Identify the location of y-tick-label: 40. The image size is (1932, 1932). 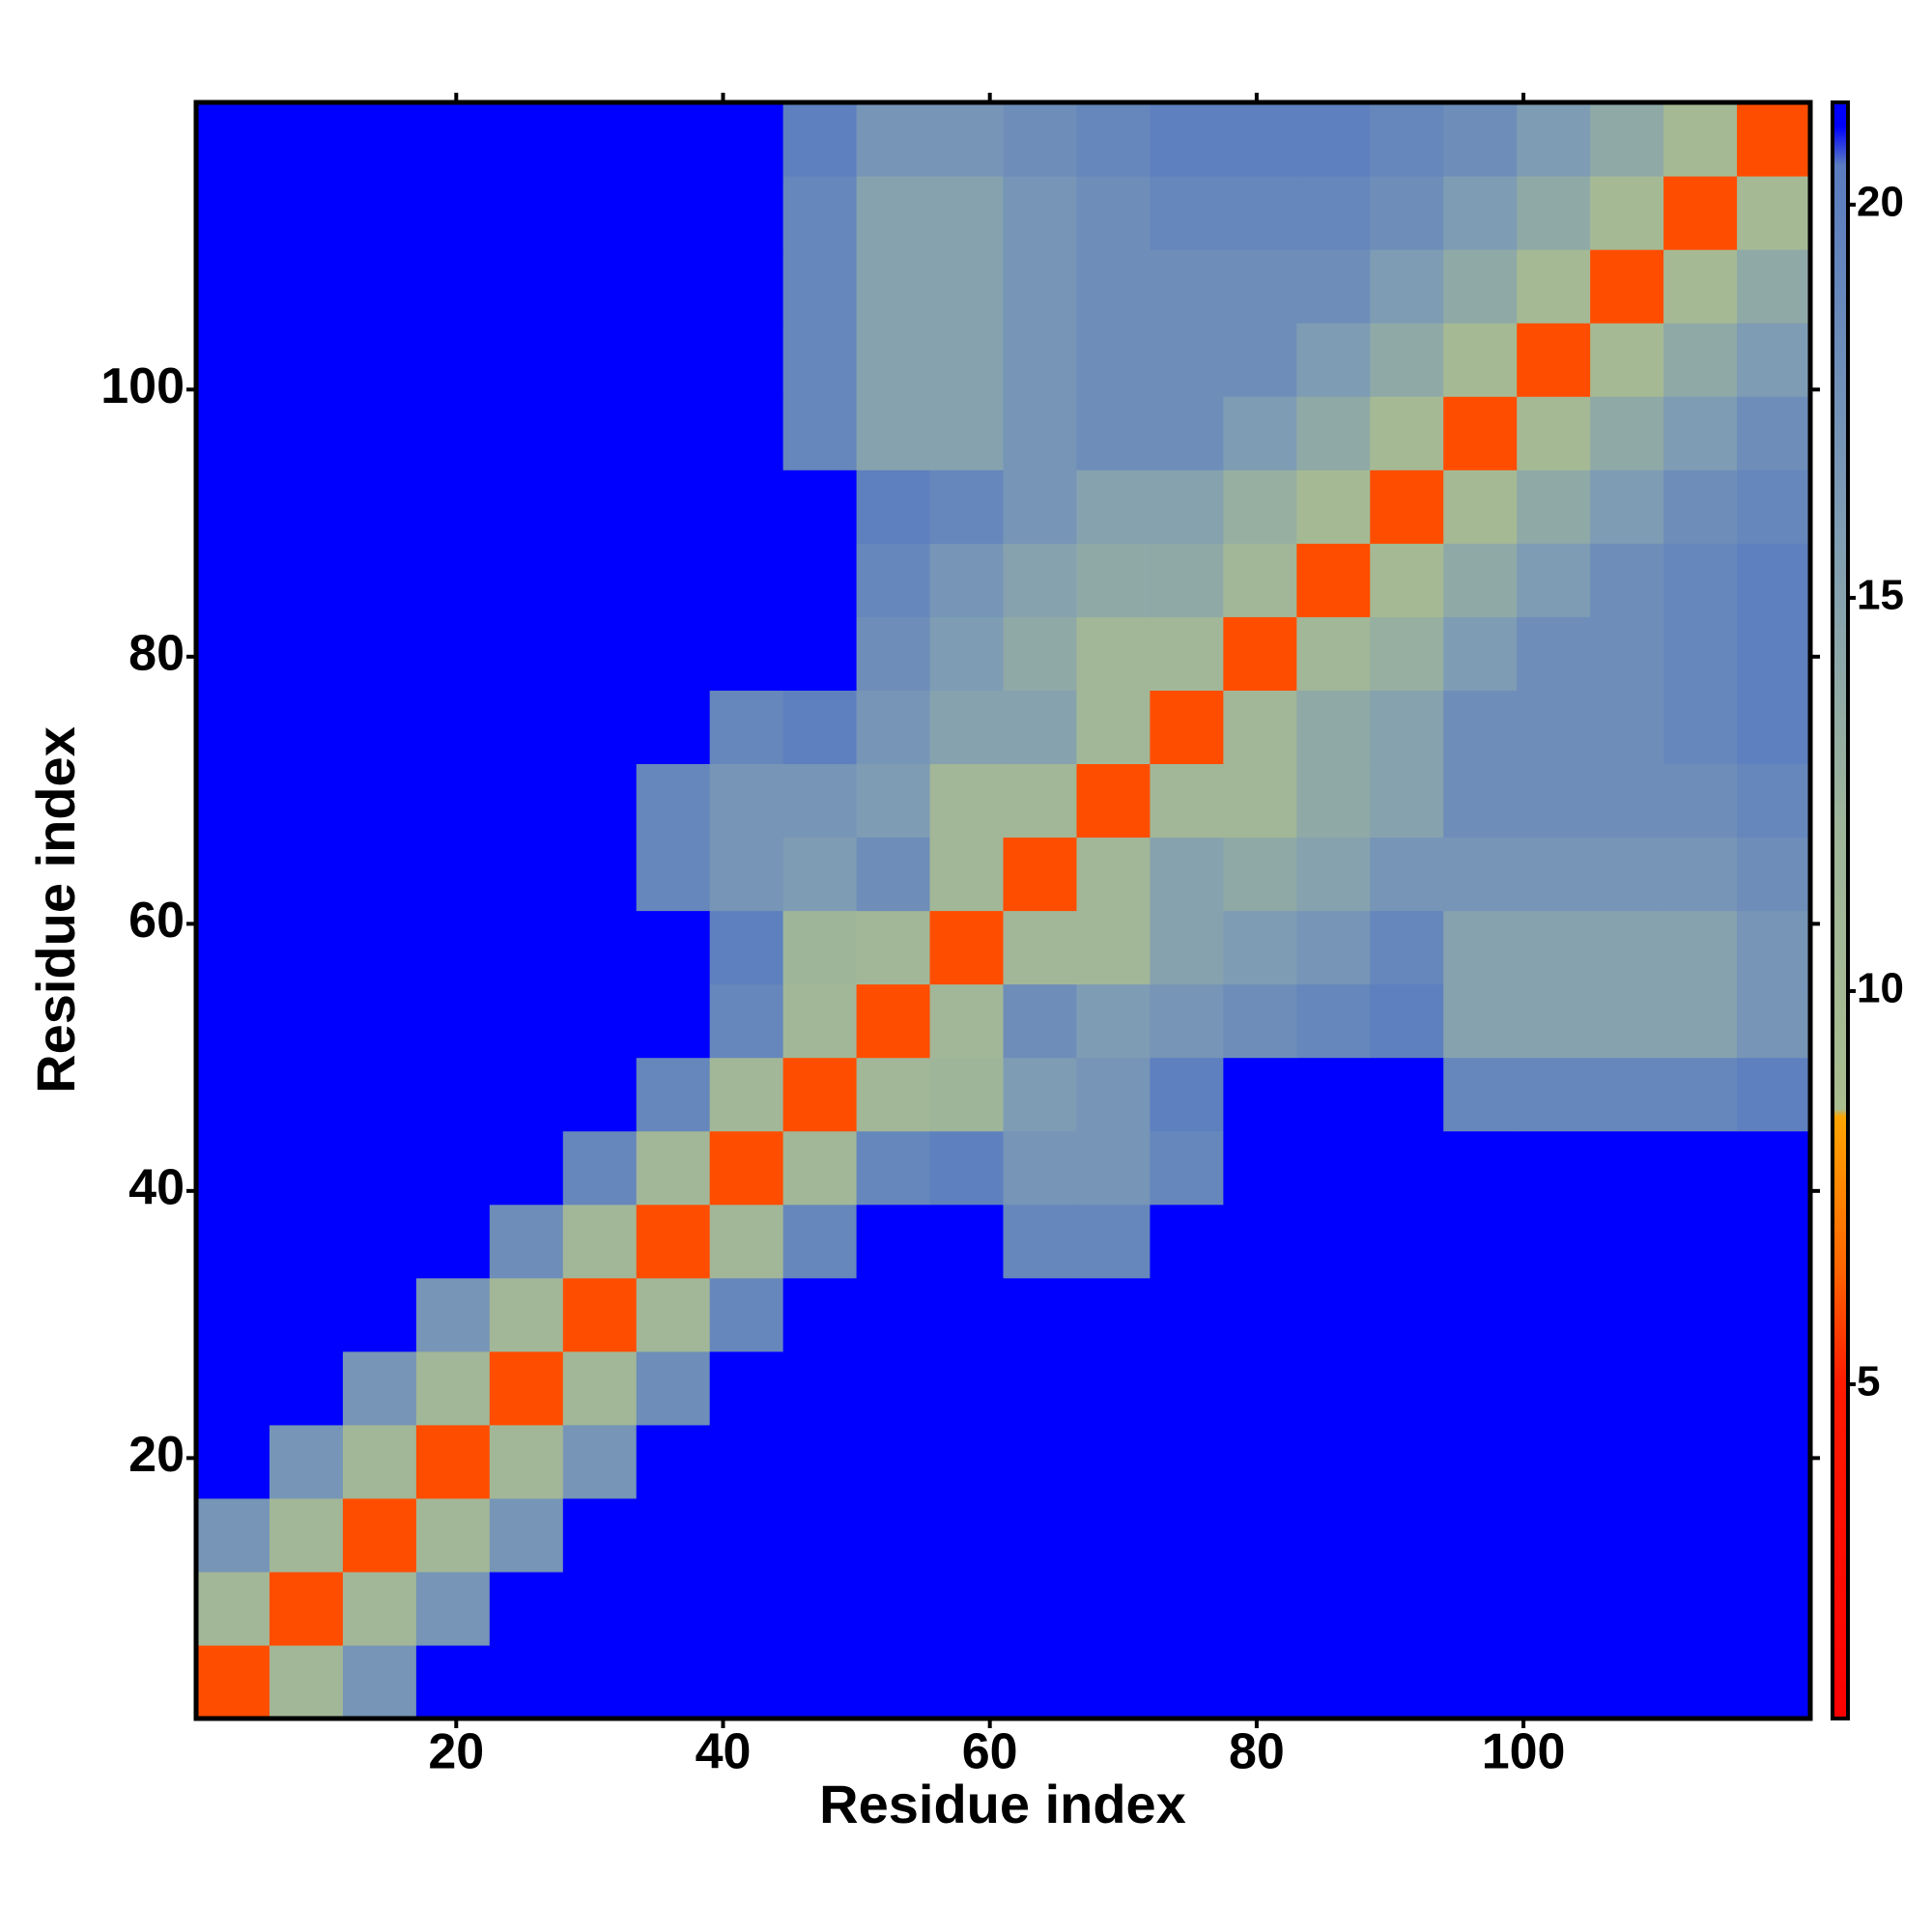
(156, 1188).